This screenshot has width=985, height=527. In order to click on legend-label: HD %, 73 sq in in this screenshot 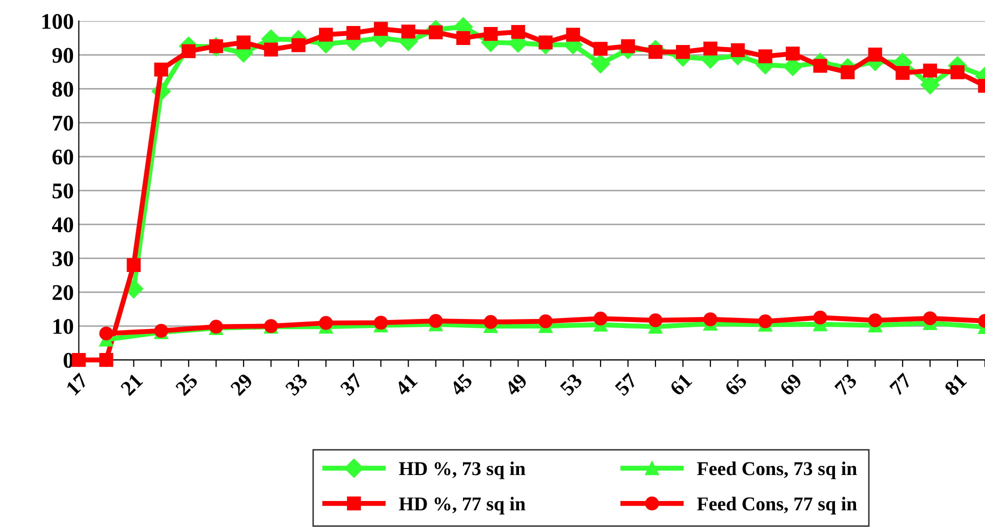, I will do `click(462, 471)`.